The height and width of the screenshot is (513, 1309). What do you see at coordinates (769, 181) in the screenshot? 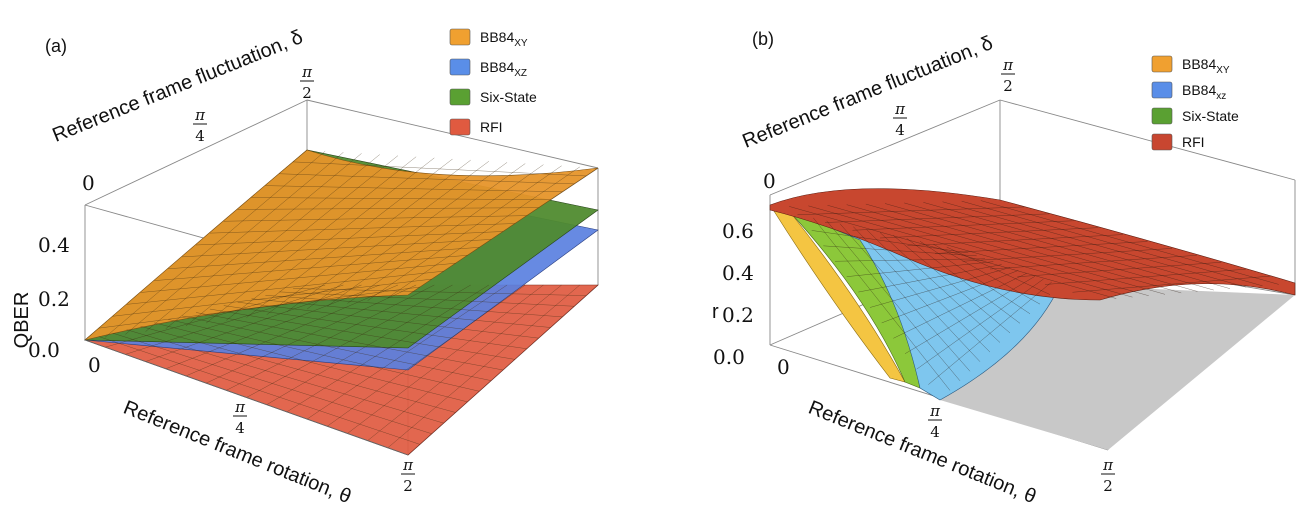
I see `panel-b-ytick-0: 0` at bounding box center [769, 181].